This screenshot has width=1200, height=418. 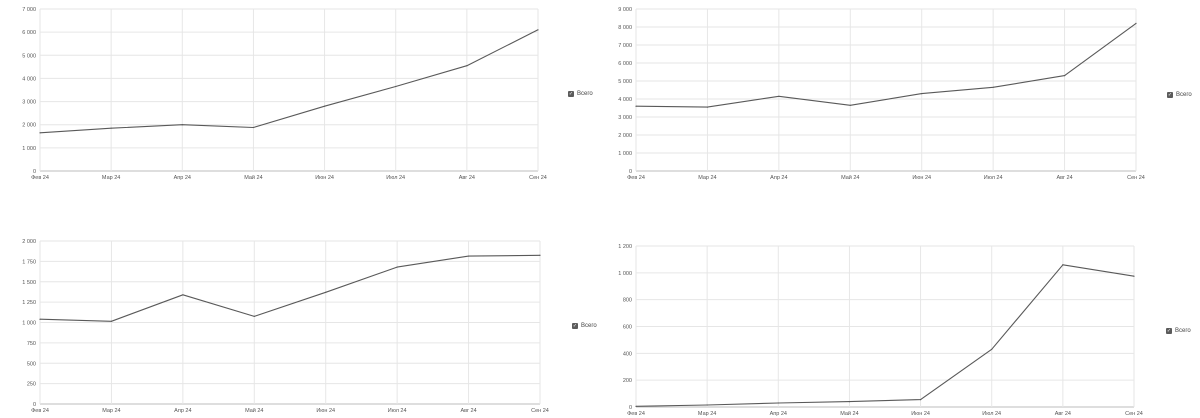 What do you see at coordinates (627, 354) in the screenshot?
I see `y-tick-label: 400` at bounding box center [627, 354].